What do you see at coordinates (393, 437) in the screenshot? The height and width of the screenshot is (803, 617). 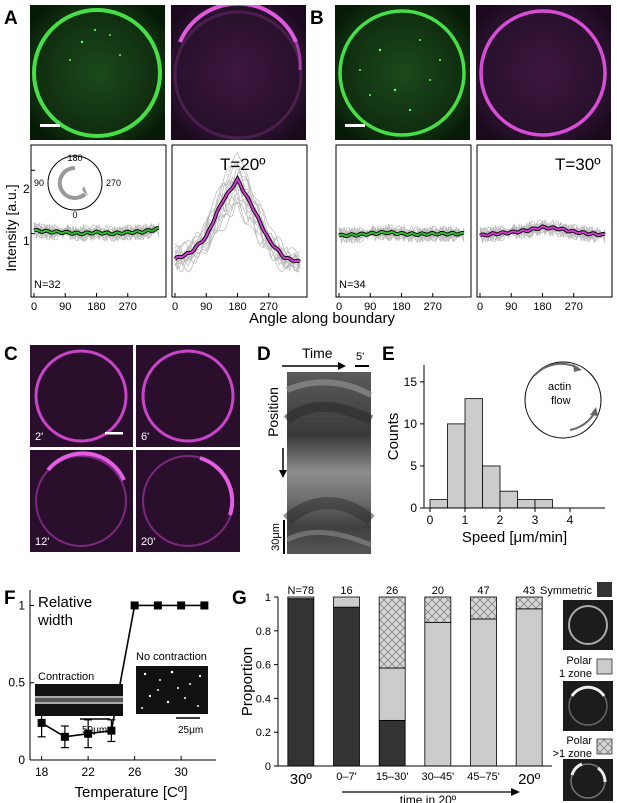 I see `y-axis-label: Counts` at bounding box center [393, 437].